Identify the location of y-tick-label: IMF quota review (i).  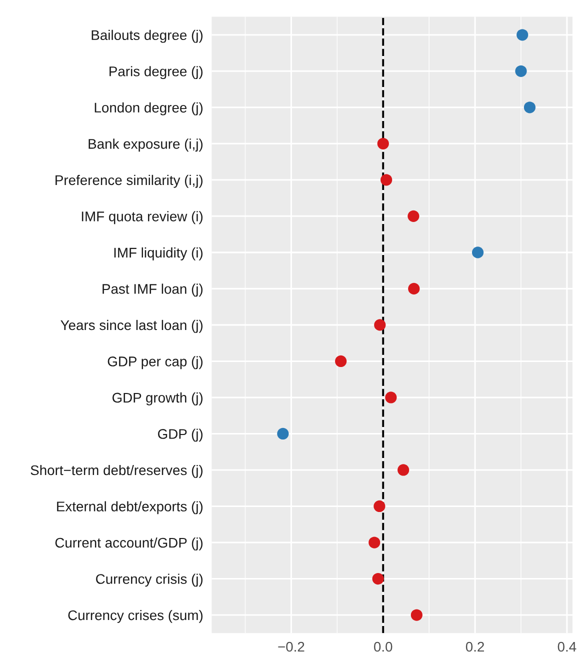
(142, 217).